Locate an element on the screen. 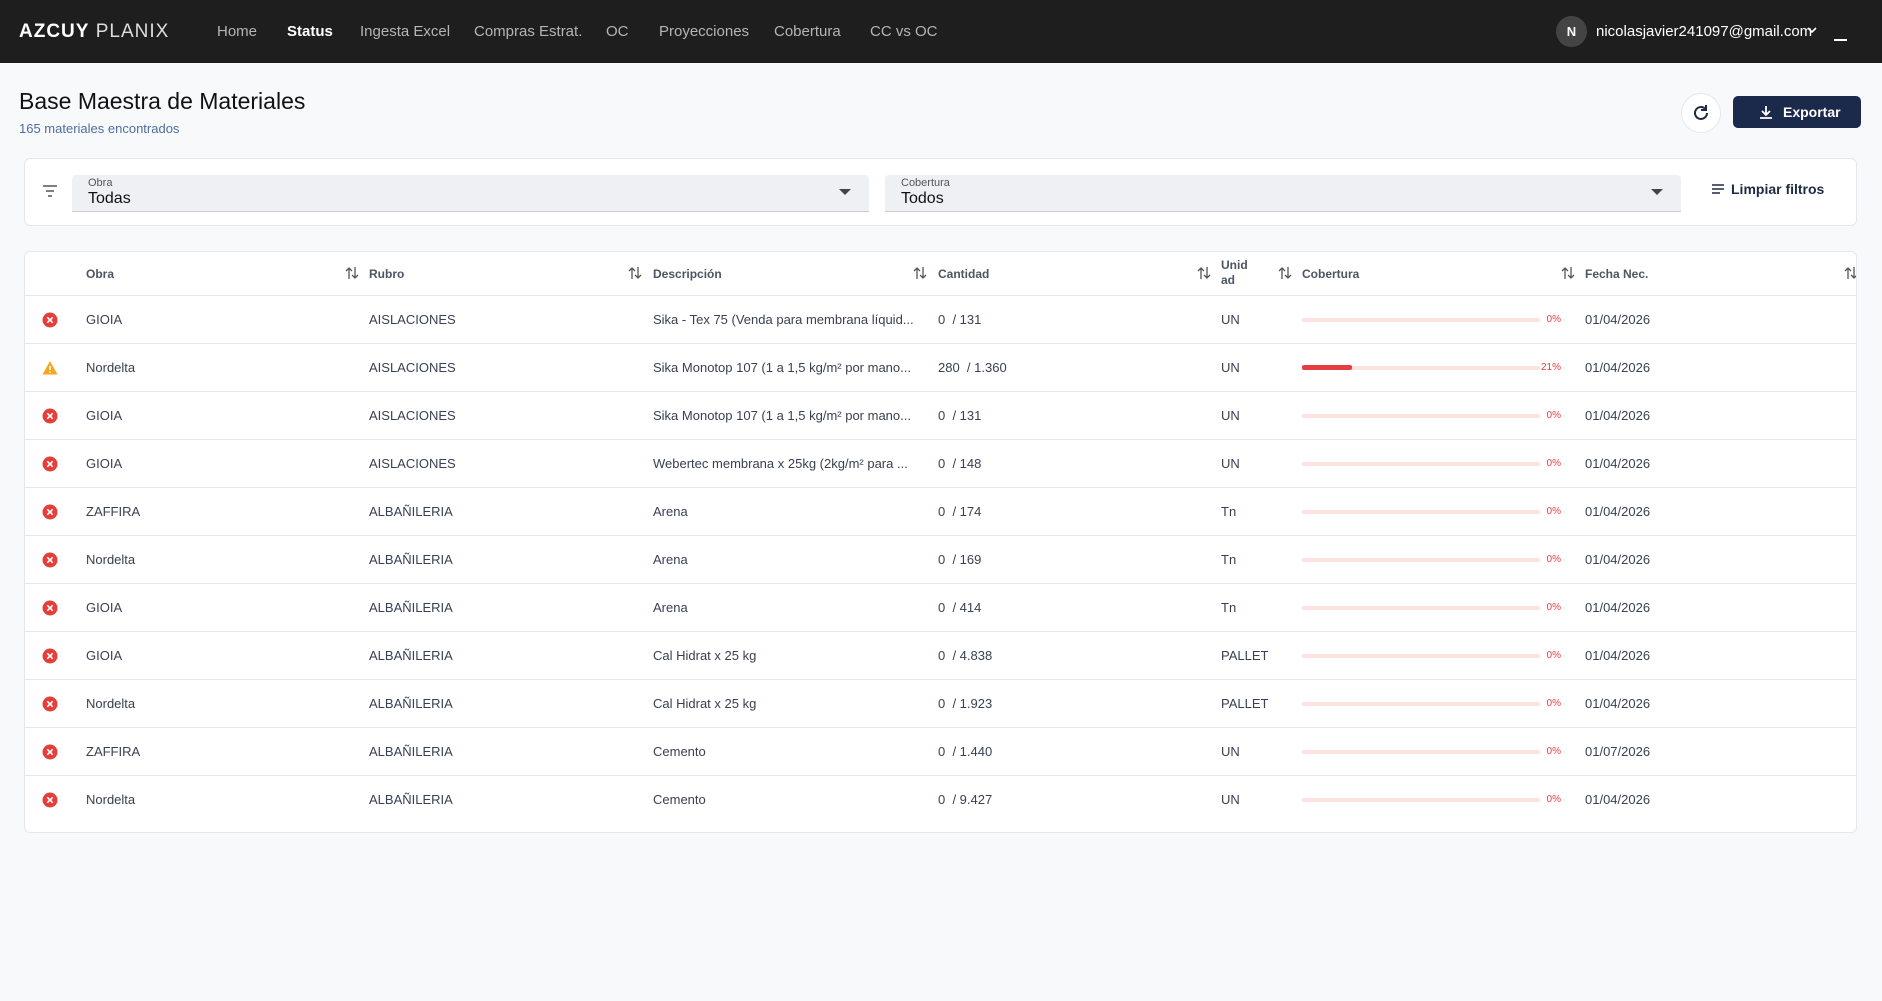 The width and height of the screenshot is (1882, 1001). export-button: Exportar is located at coordinates (1797, 112).